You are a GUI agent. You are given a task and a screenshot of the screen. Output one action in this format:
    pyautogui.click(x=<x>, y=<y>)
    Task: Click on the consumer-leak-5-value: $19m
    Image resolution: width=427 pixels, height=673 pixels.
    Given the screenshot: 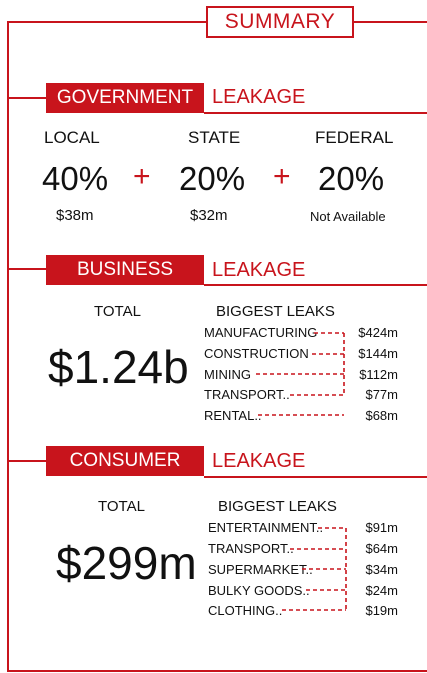 What is the action you would take?
    pyautogui.click(x=381, y=610)
    